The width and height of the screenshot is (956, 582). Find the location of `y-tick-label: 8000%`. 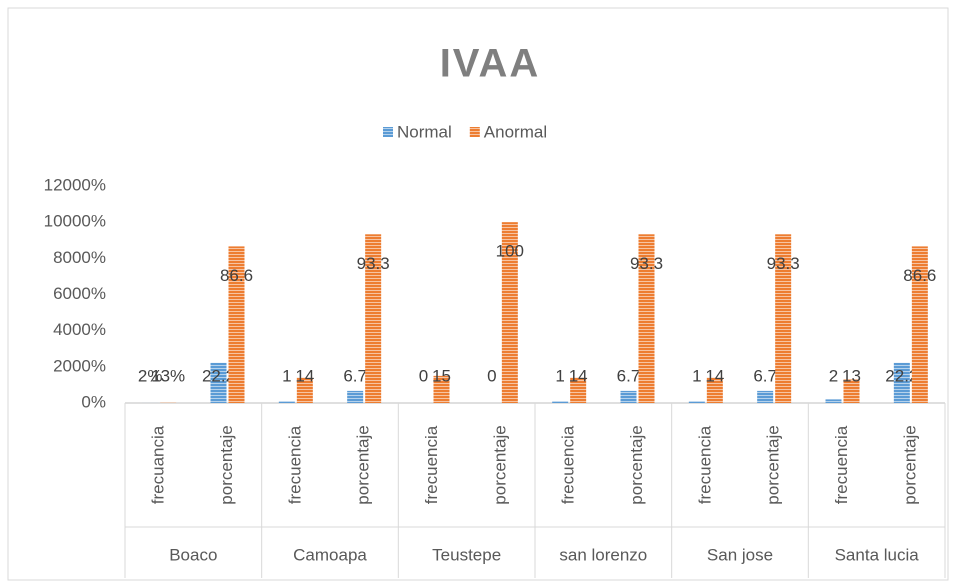

y-tick-label: 8000% is located at coordinates (79, 257).